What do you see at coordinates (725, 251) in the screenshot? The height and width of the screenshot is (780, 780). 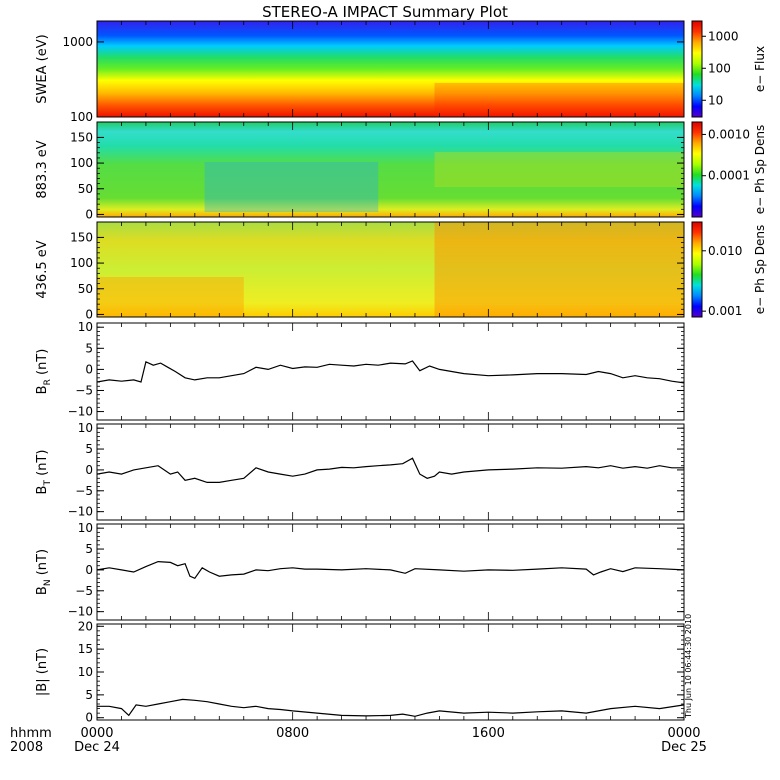 I see `colorbar-tick-label: 0.010` at bounding box center [725, 251].